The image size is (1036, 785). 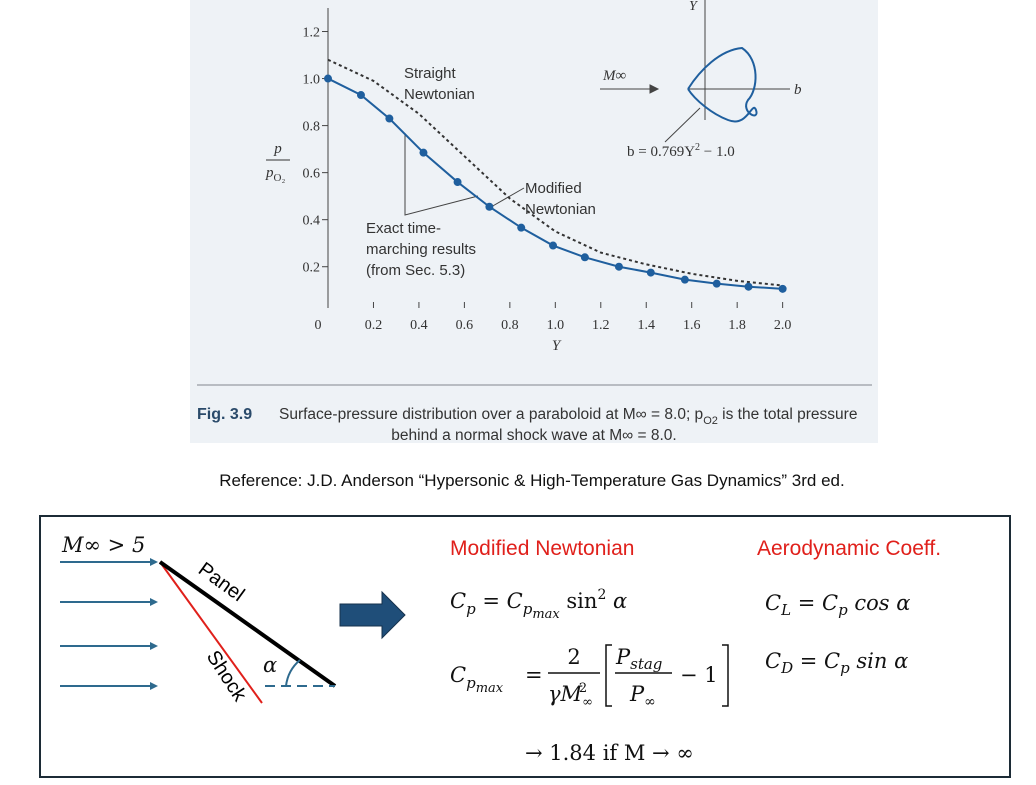 What do you see at coordinates (293, 673) in the screenshot?
I see `angle-arc` at bounding box center [293, 673].